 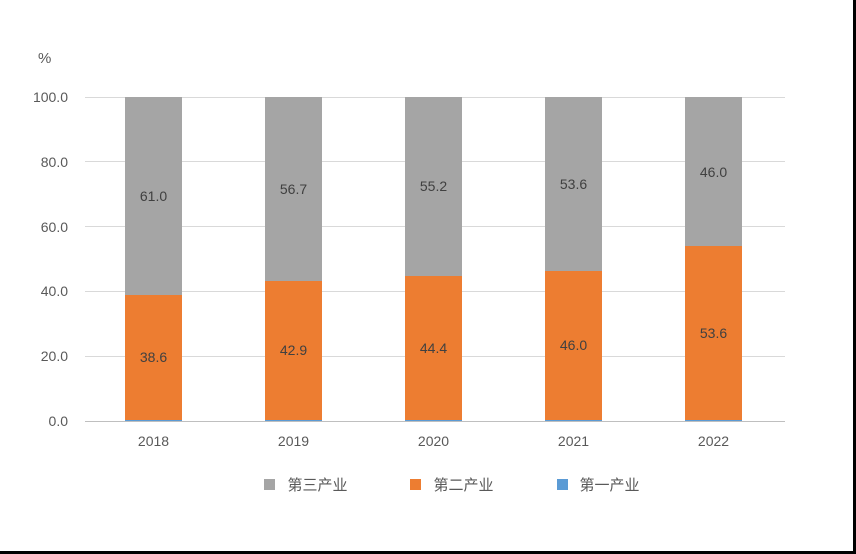 What do you see at coordinates (54, 161) in the screenshot?
I see `y-axis-tick-label: 80.0` at bounding box center [54, 161].